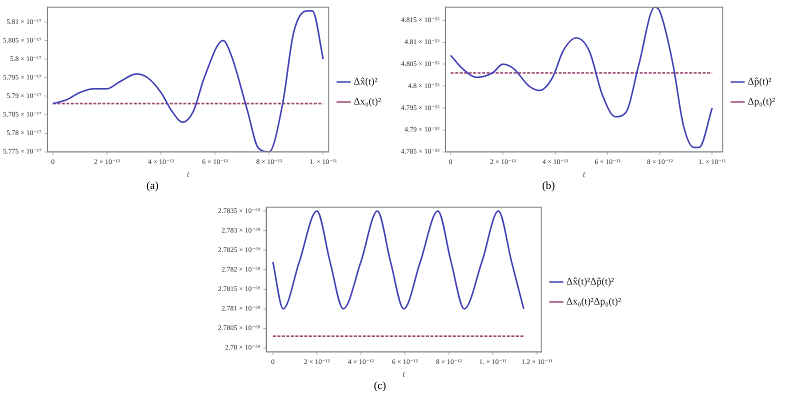 The image size is (789, 399). What do you see at coordinates (590, 282) in the screenshot?
I see `legend-label: Δx̂(t)²Δp̂(t)²` at bounding box center [590, 282].